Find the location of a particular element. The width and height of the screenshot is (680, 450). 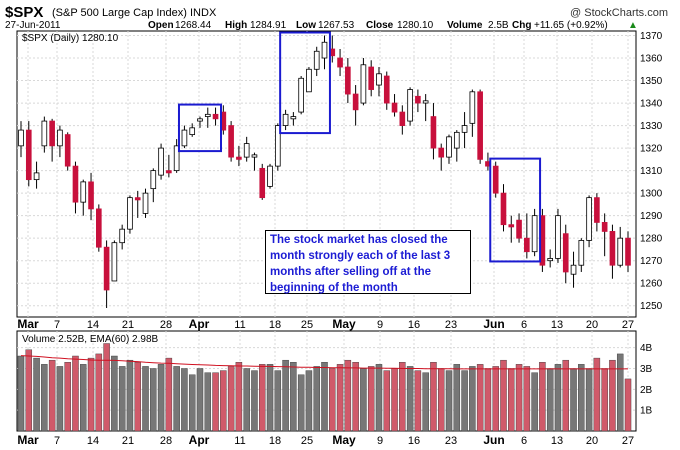

x-tick-label: 27 is located at coordinates (628, 325).